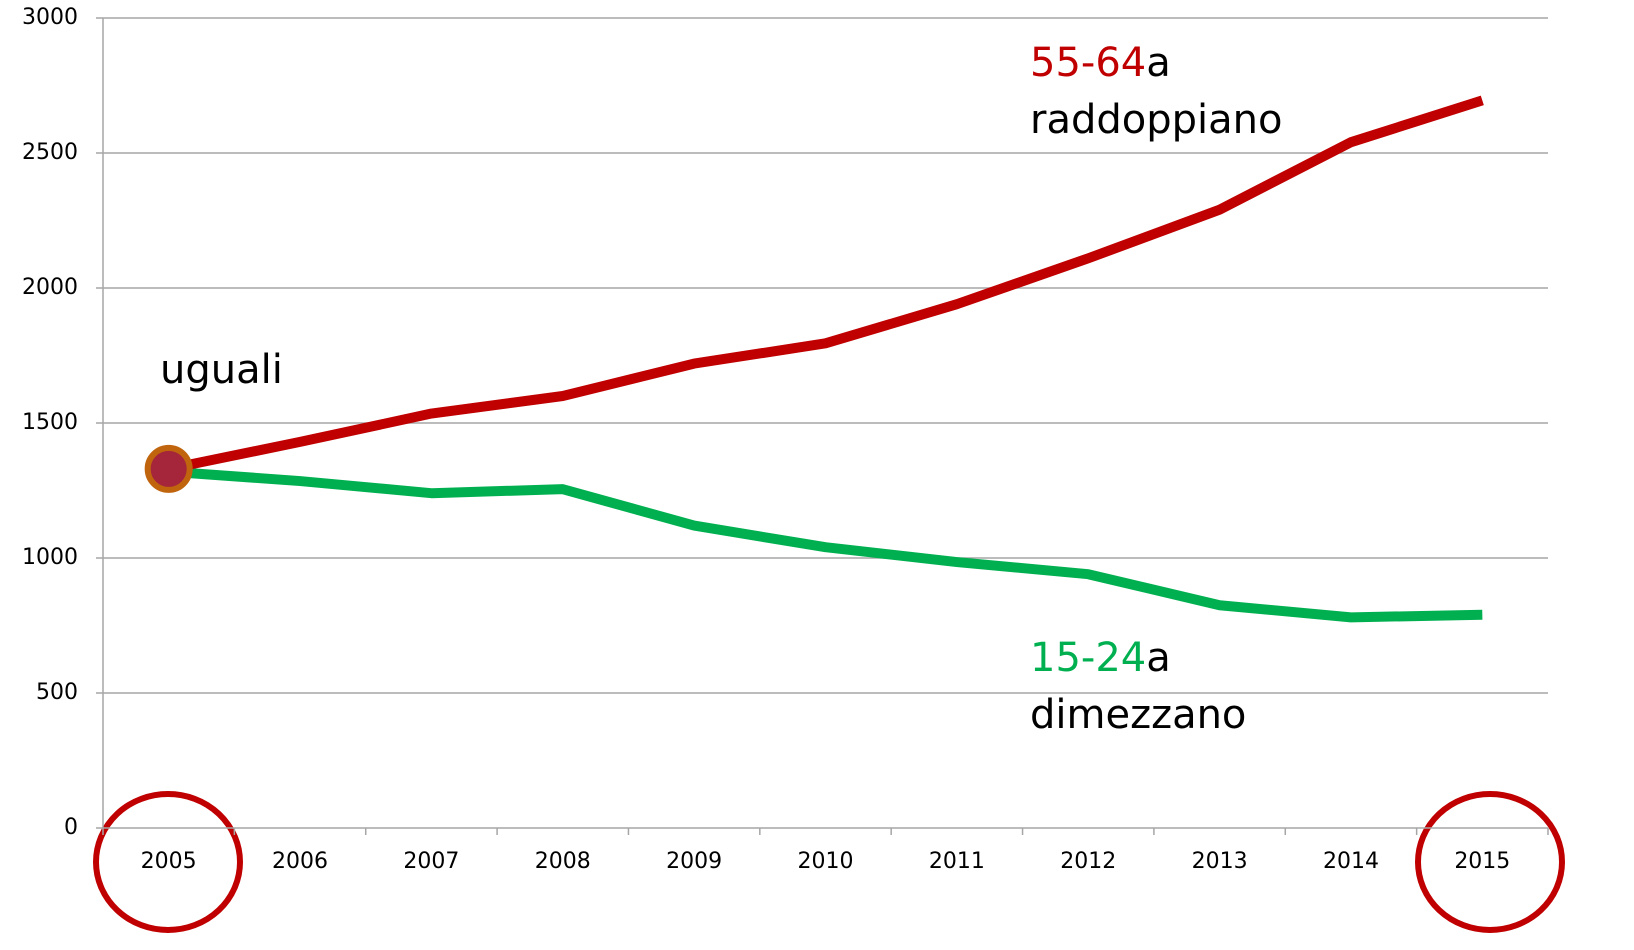  I want to click on annotation: 15-24a, so click(1100, 658).